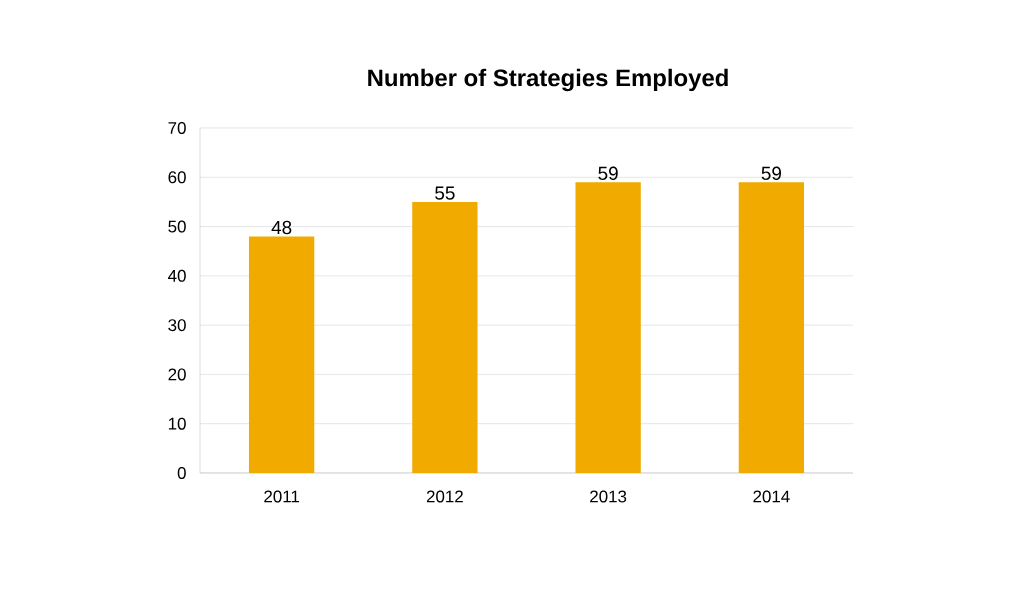 Image resolution: width=1013 pixels, height=601 pixels. I want to click on chart-title: Number of Strategies Employed, so click(548, 80).